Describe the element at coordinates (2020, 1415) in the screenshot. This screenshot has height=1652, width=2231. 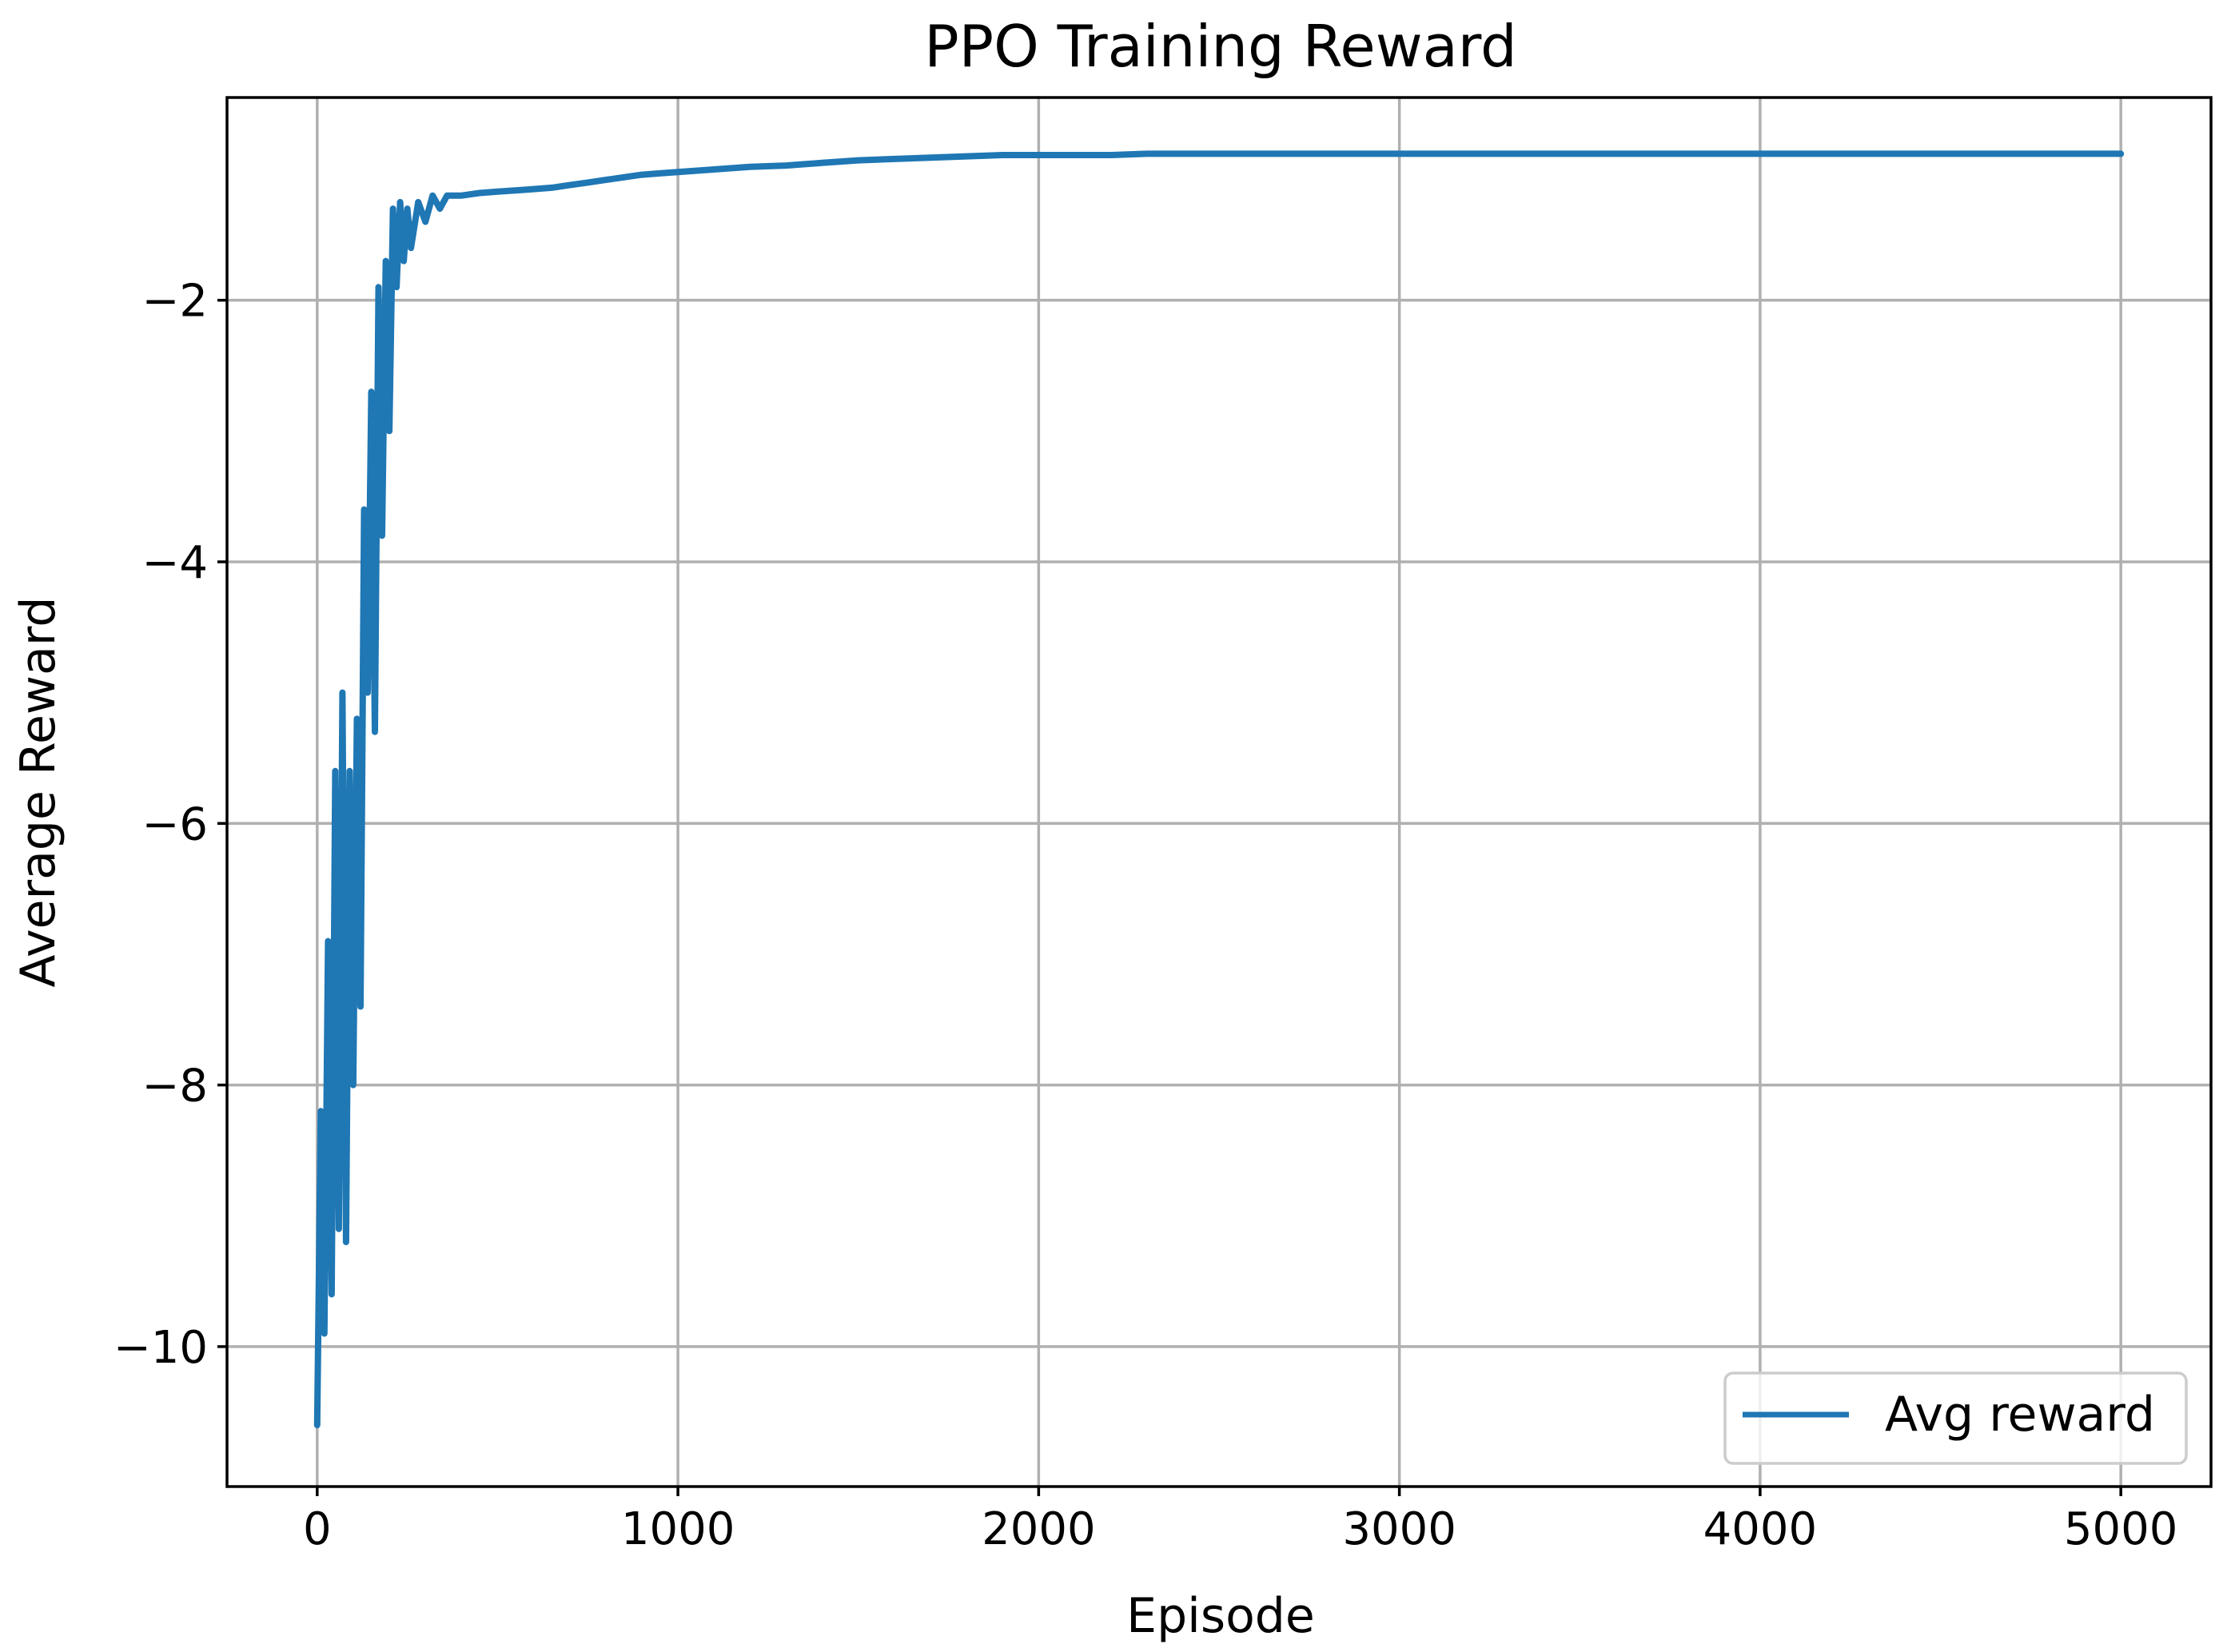
I see `legend-label-avg-reward: Avg reward` at that location.